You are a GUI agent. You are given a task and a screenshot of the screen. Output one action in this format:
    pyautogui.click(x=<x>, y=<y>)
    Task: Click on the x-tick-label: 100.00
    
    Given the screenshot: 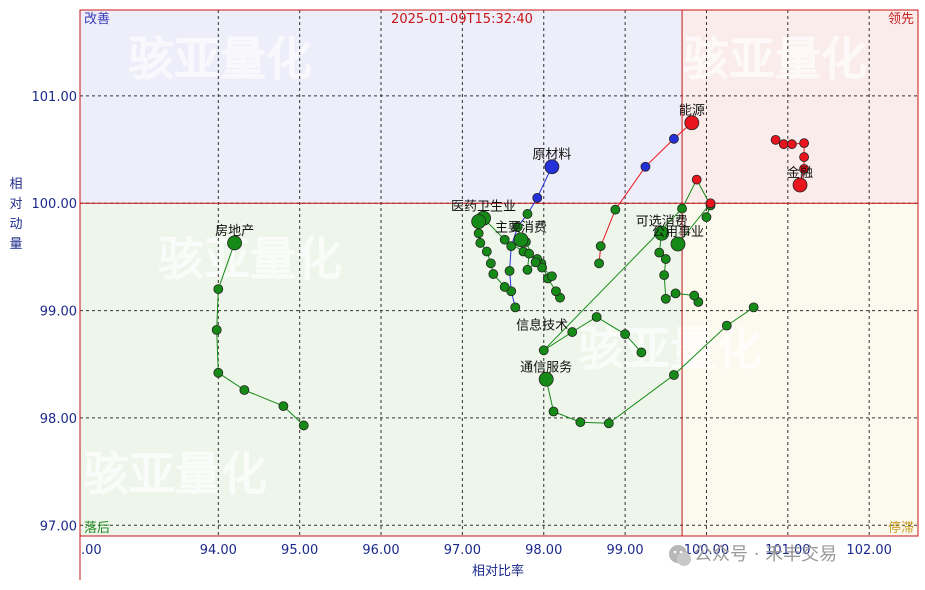 What is the action you would take?
    pyautogui.click(x=707, y=550)
    